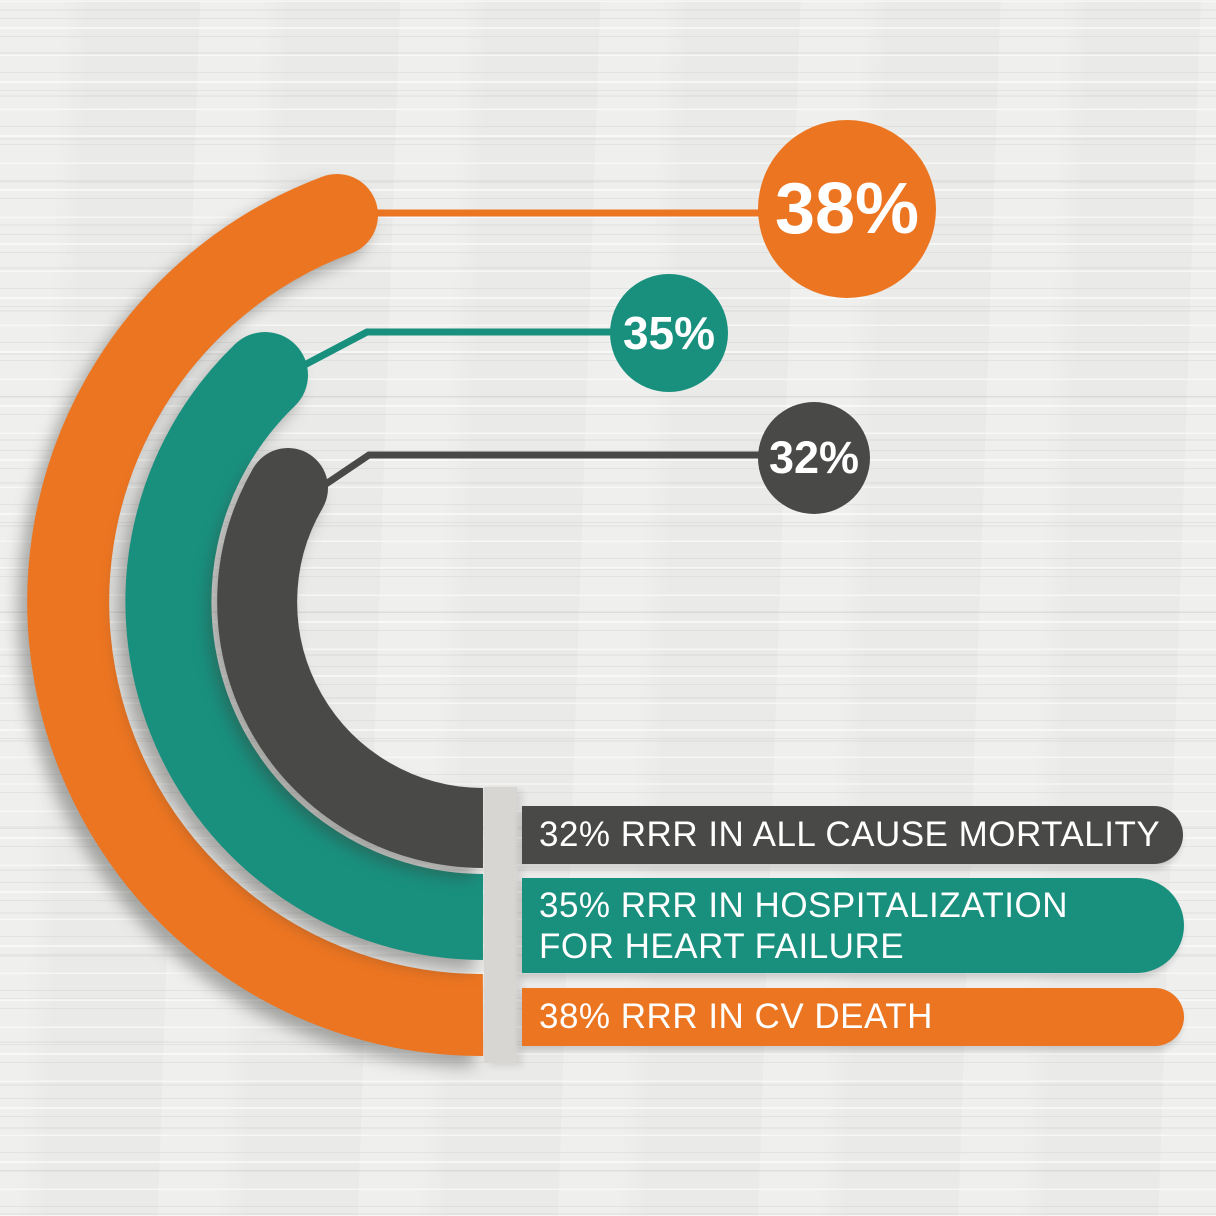  I want to click on connector-hhf-line, so click(455, 351).